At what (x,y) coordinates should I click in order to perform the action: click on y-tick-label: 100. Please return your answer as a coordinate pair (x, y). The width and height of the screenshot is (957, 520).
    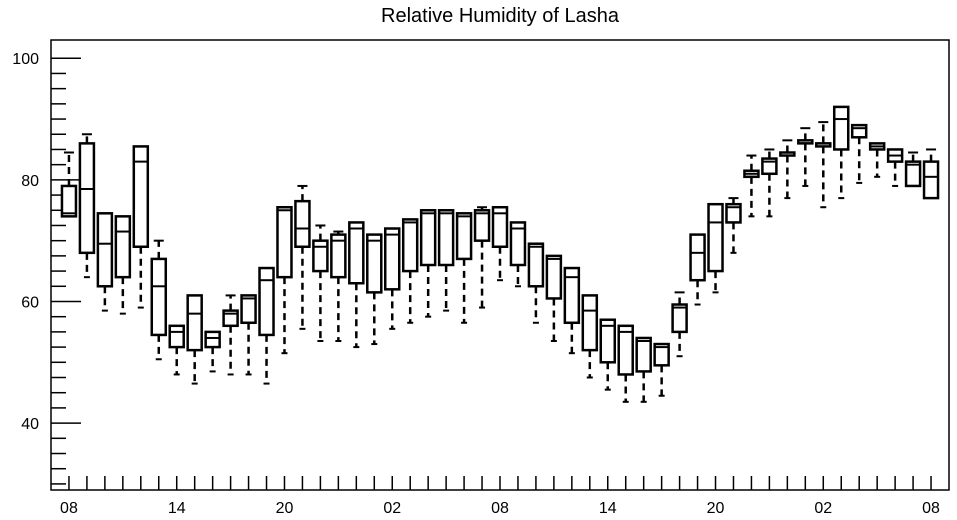
    Looking at the image, I should click on (25, 59).